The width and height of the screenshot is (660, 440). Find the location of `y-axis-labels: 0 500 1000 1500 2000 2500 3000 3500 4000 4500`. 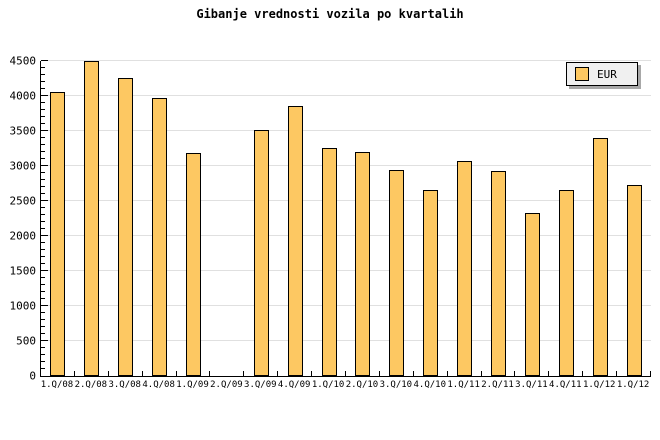

y-axis-labels: 0 500 1000 1500 2000 2500 3000 3500 4000 4500 is located at coordinates (18, 219).